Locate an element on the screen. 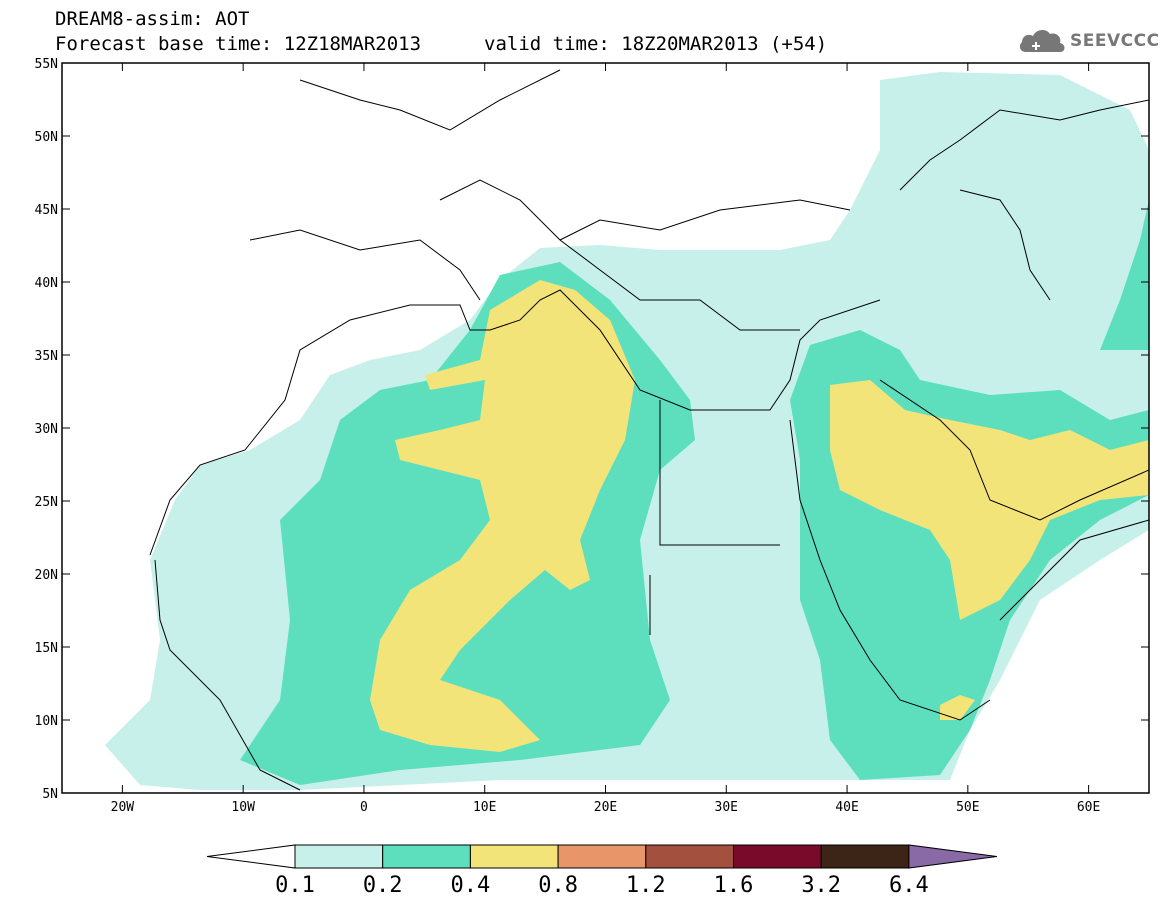  lat-tick-label: 15N is located at coordinates (46, 648).